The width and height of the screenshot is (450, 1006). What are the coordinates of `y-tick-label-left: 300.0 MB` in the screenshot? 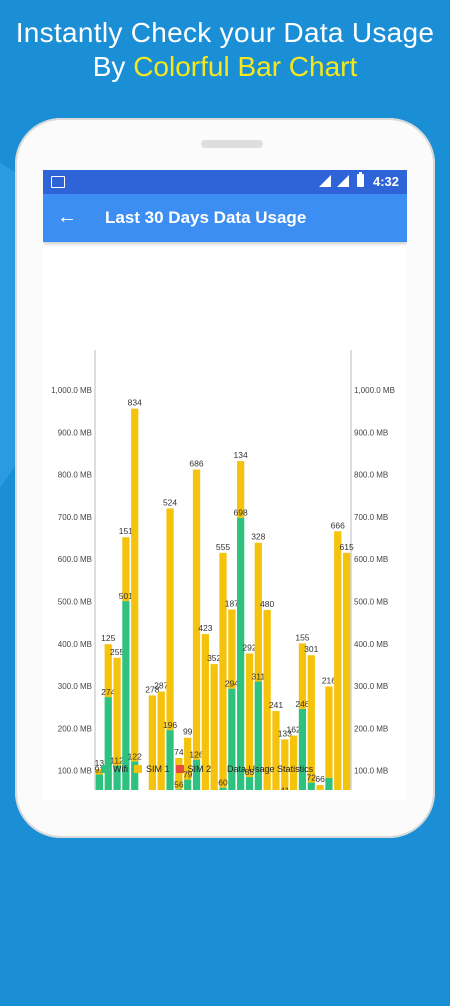 It's located at (75, 686).